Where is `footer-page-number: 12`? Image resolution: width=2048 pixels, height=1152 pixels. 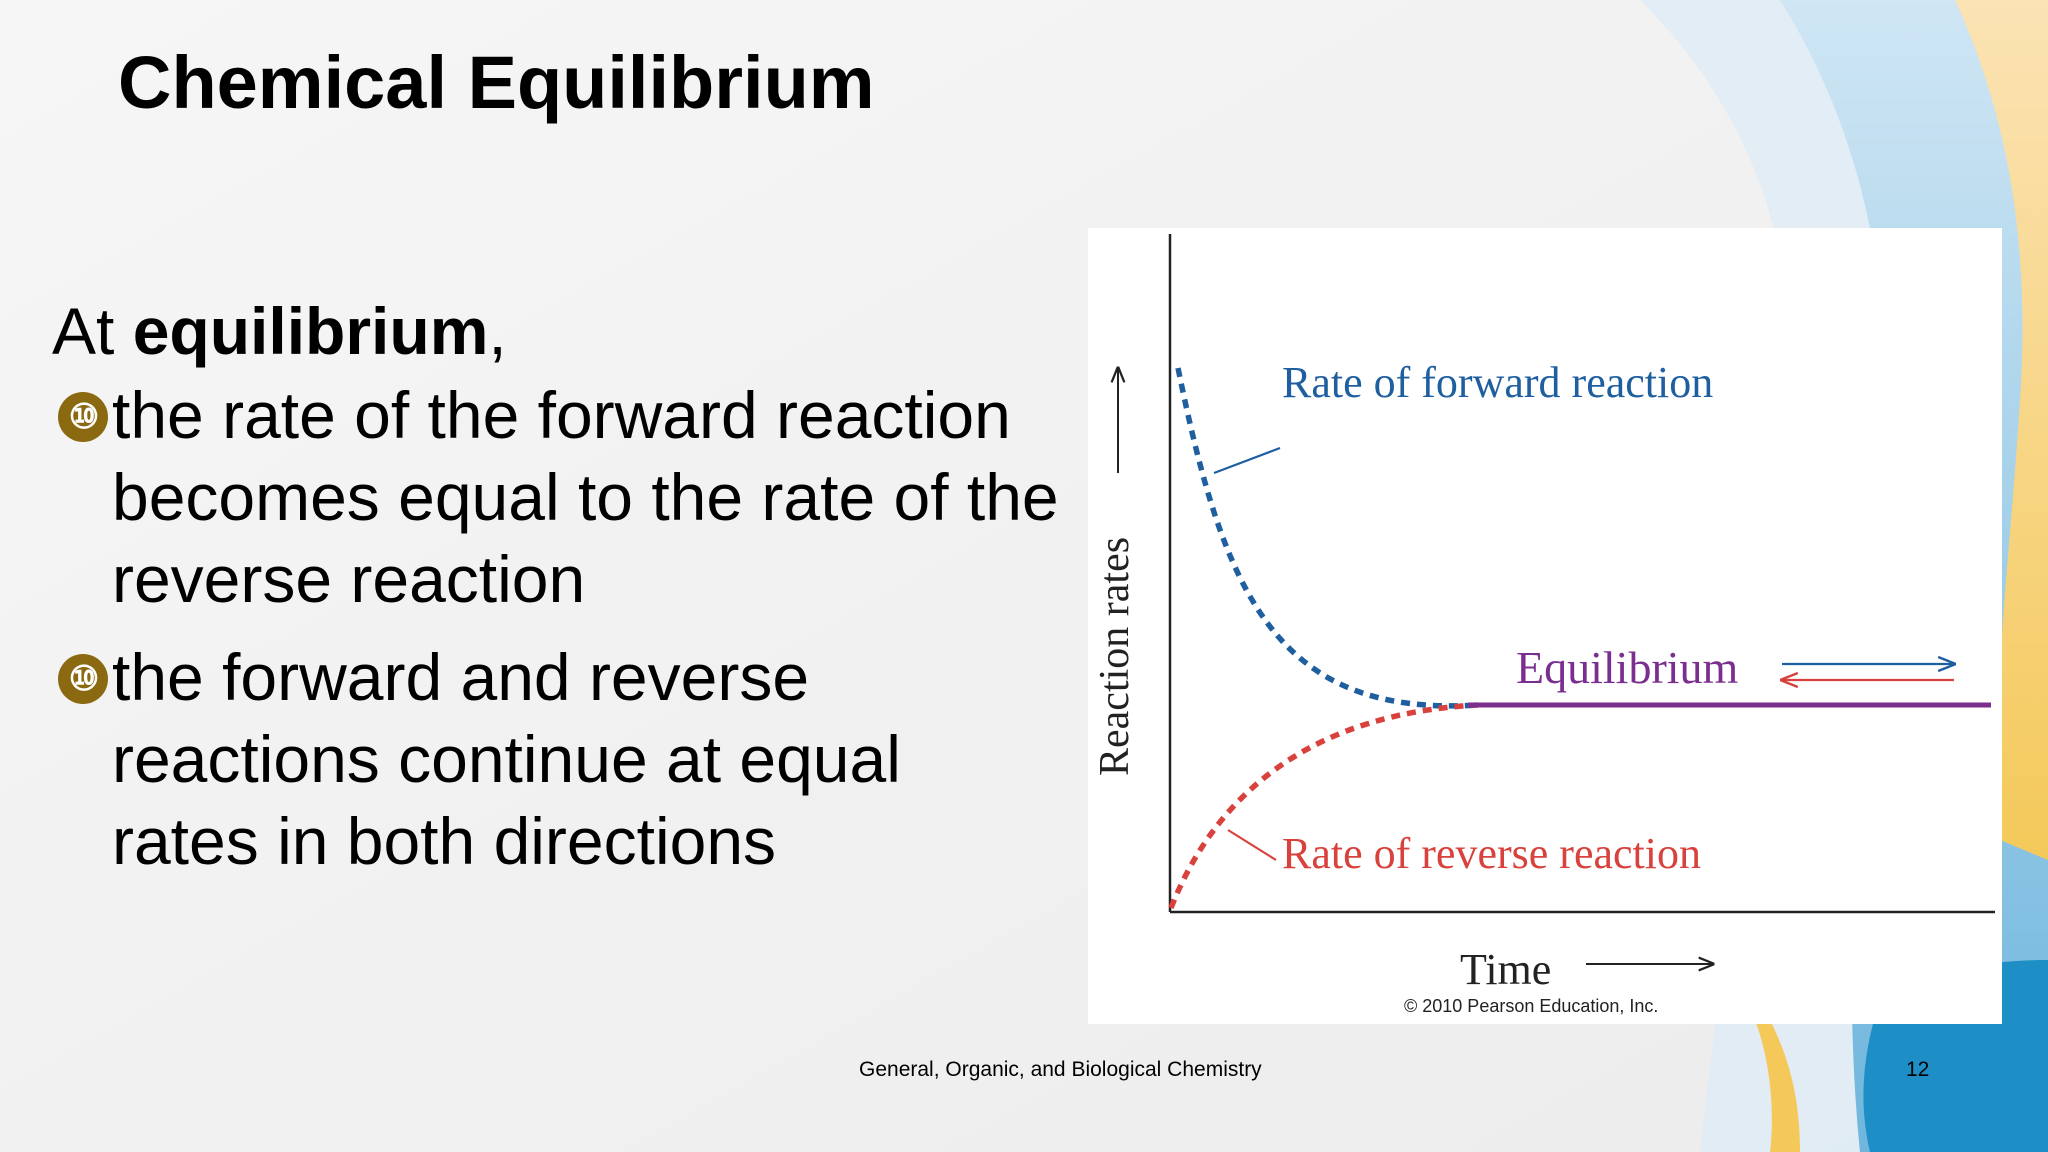
footer-page-number: 12 is located at coordinates (1918, 1069).